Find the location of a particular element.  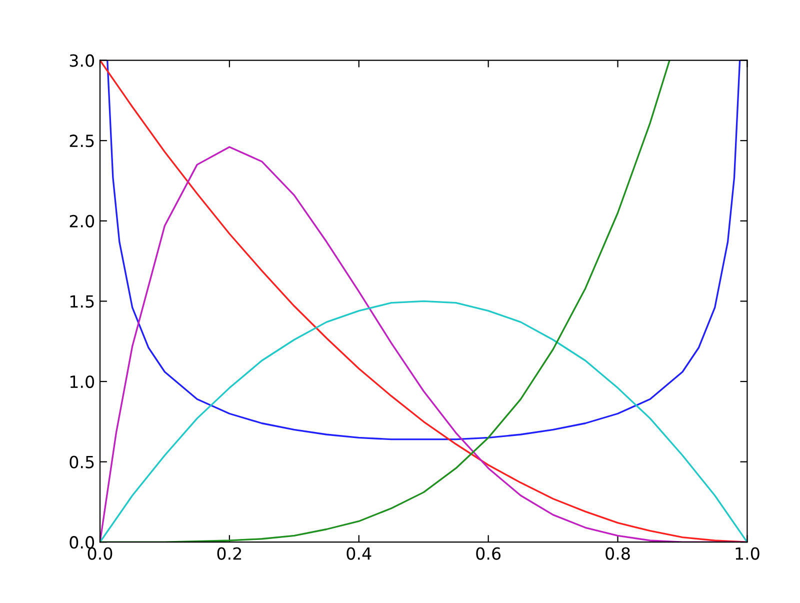

y-tick-label: 2.5 is located at coordinates (82, 141).